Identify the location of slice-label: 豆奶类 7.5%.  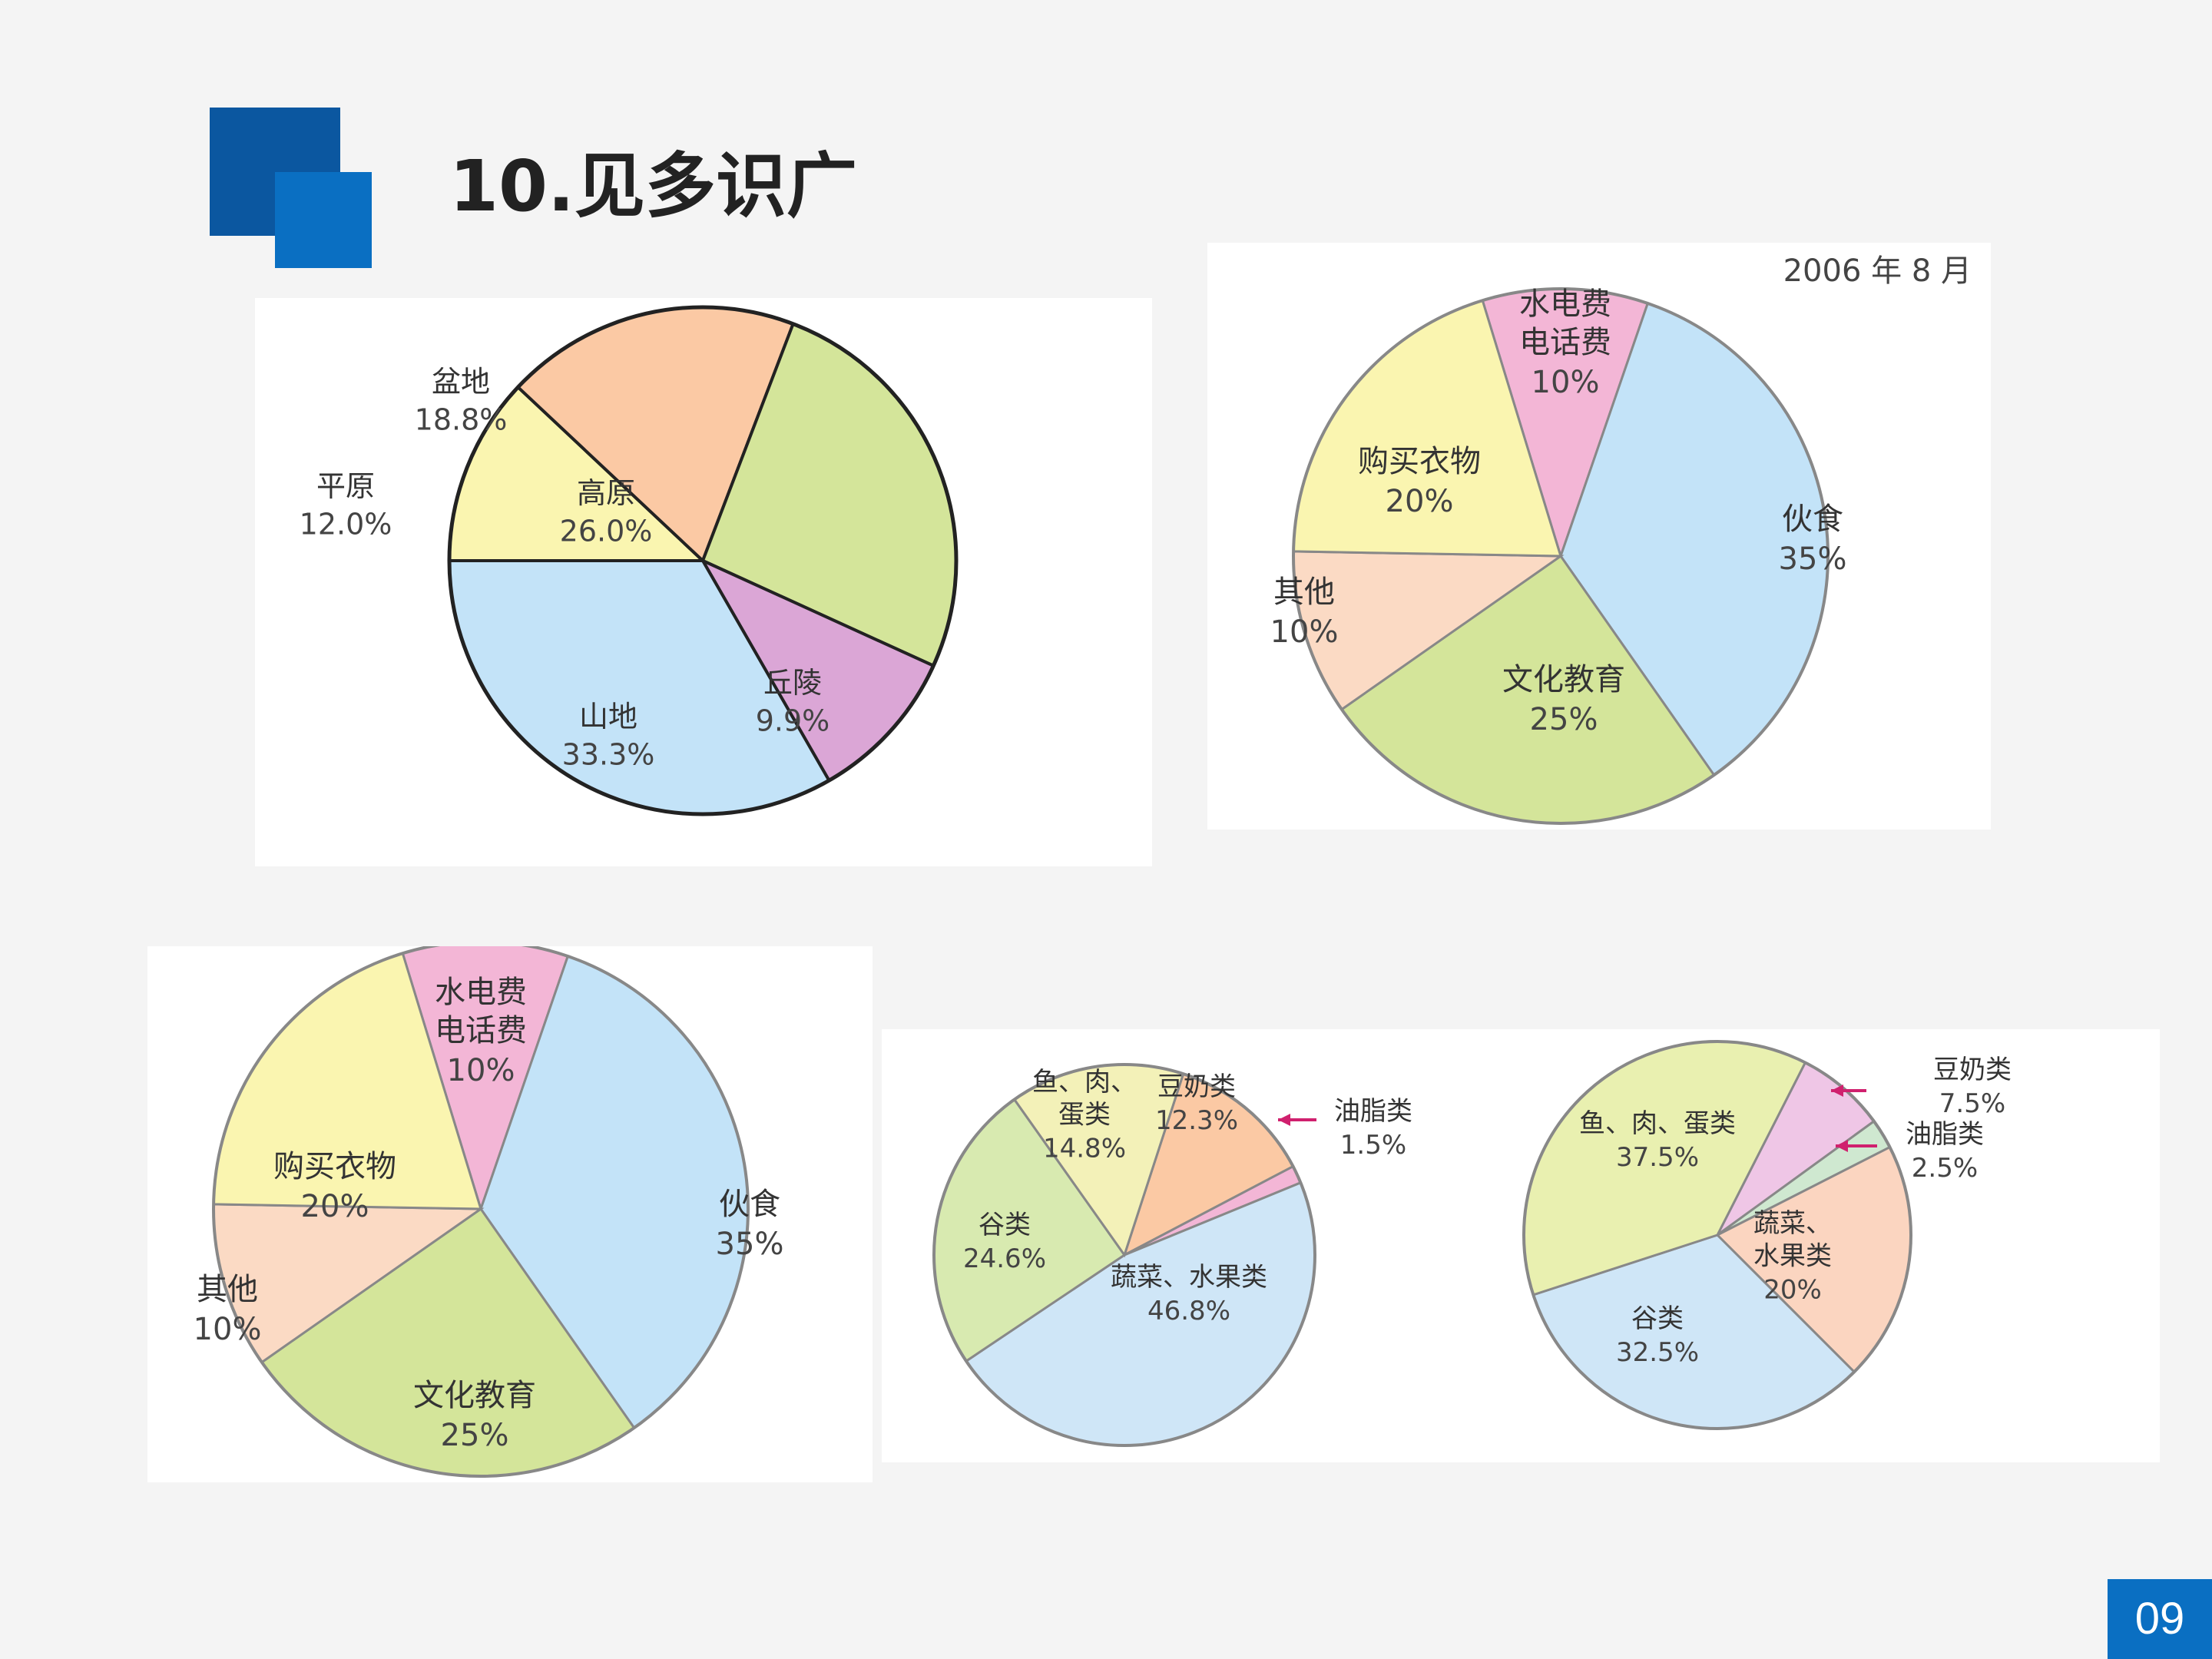
(1973, 1087).